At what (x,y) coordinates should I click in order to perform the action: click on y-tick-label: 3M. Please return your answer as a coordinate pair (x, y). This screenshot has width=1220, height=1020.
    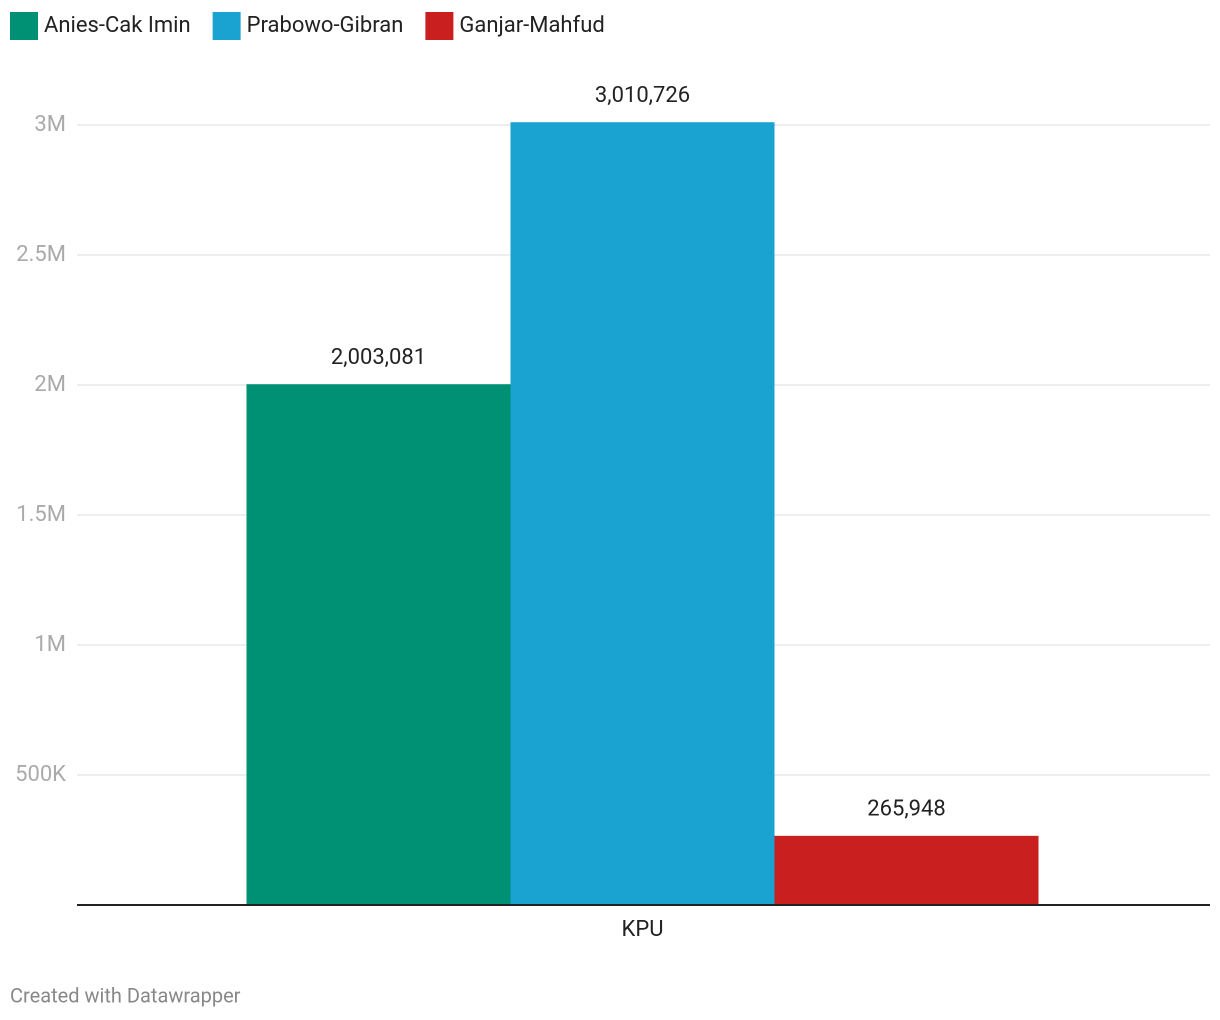
    Looking at the image, I should click on (50, 124).